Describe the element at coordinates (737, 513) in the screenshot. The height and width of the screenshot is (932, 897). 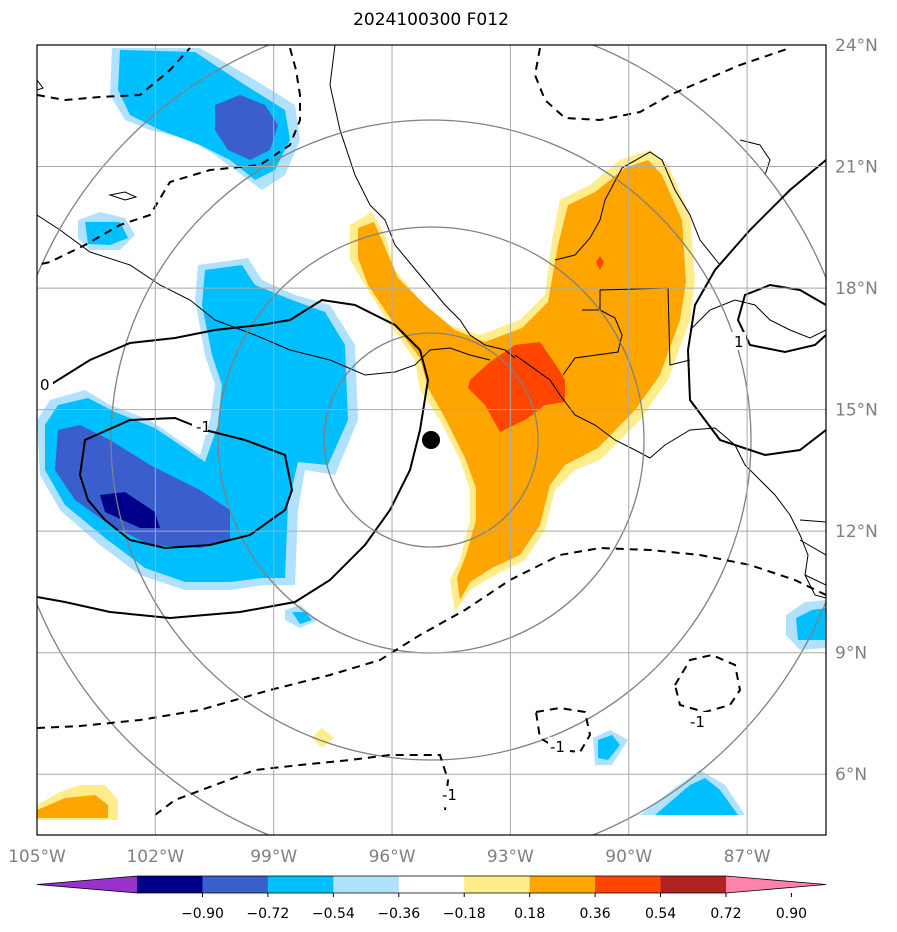
I see `central-america-coast` at that location.